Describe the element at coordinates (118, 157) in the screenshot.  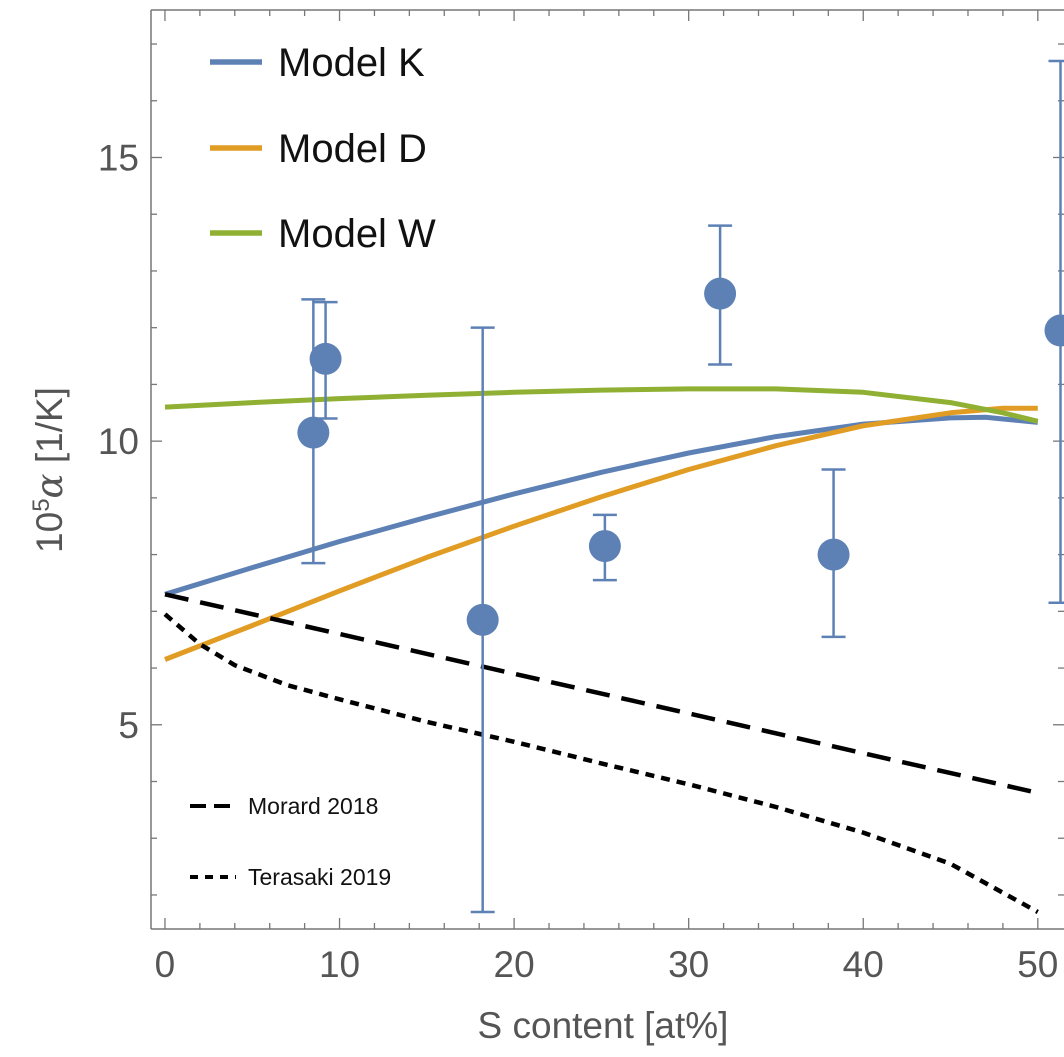
I see `y-tick-label: 15` at that location.